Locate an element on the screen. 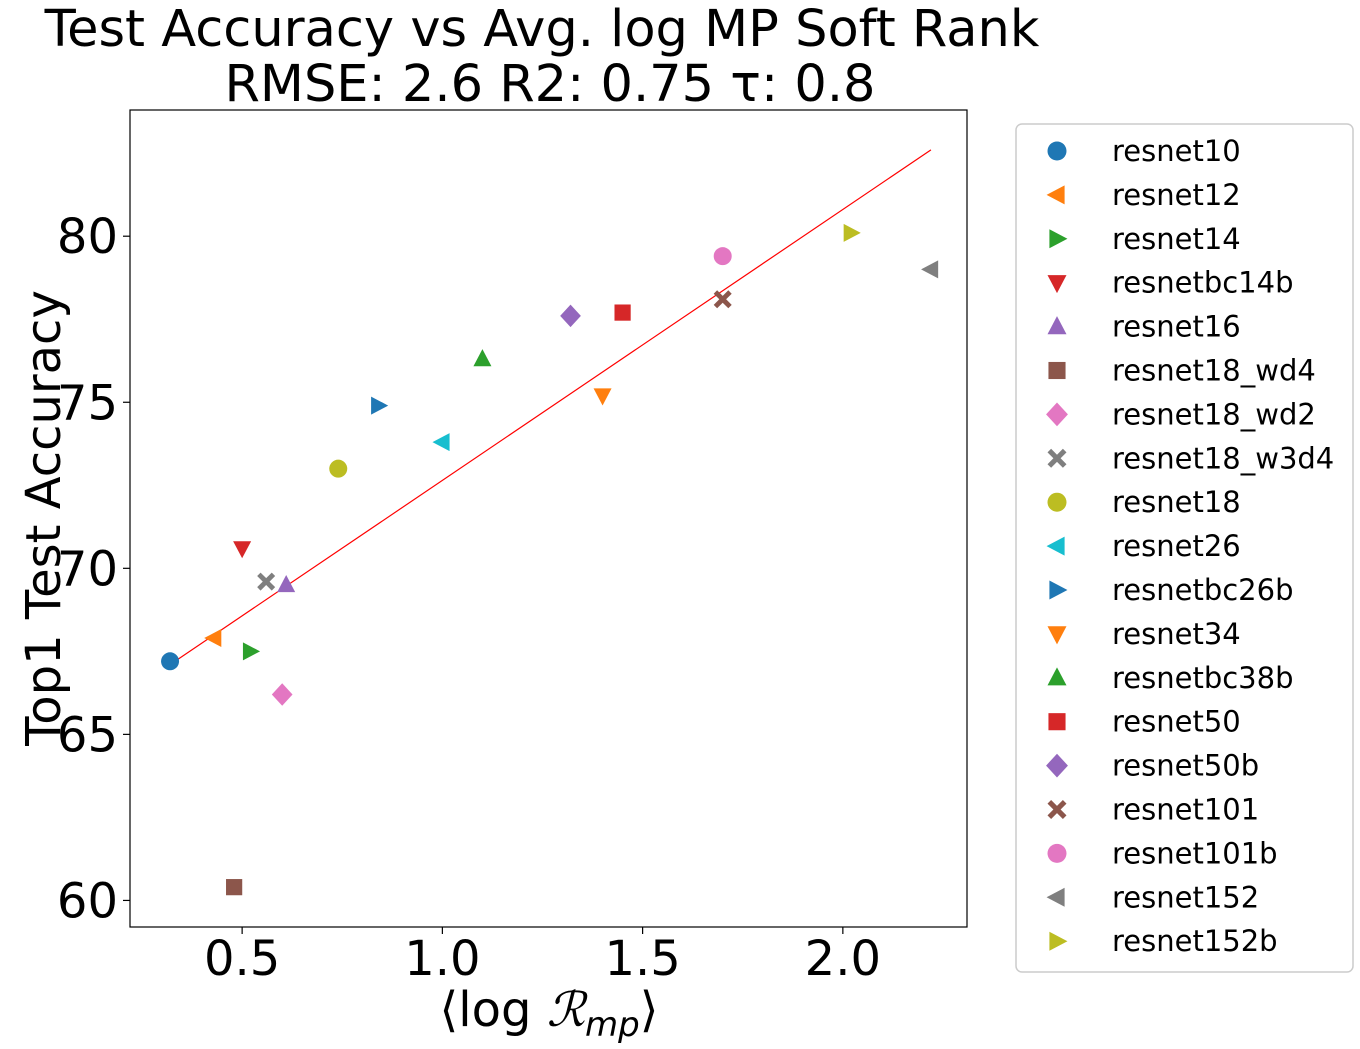  legend-label-resnetbc14b: resnetbc14b is located at coordinates (1203, 283).